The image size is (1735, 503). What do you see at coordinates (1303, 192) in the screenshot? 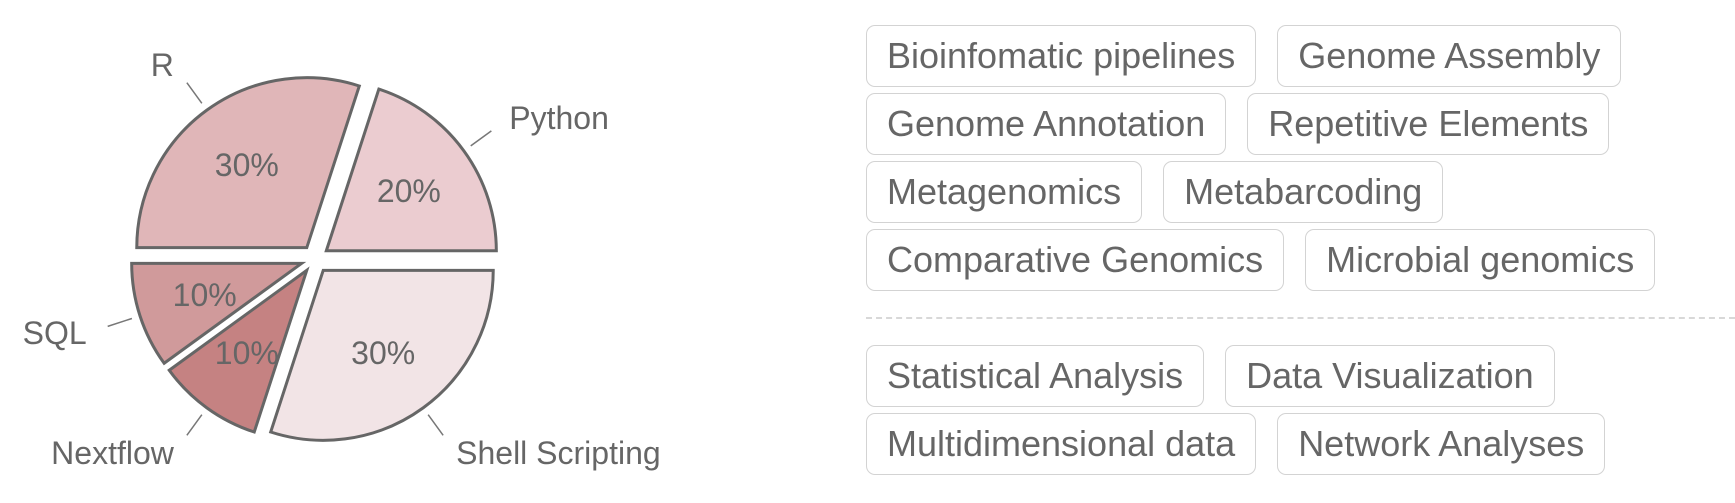
I see `skill-tag: Metabarcoding` at bounding box center [1303, 192].